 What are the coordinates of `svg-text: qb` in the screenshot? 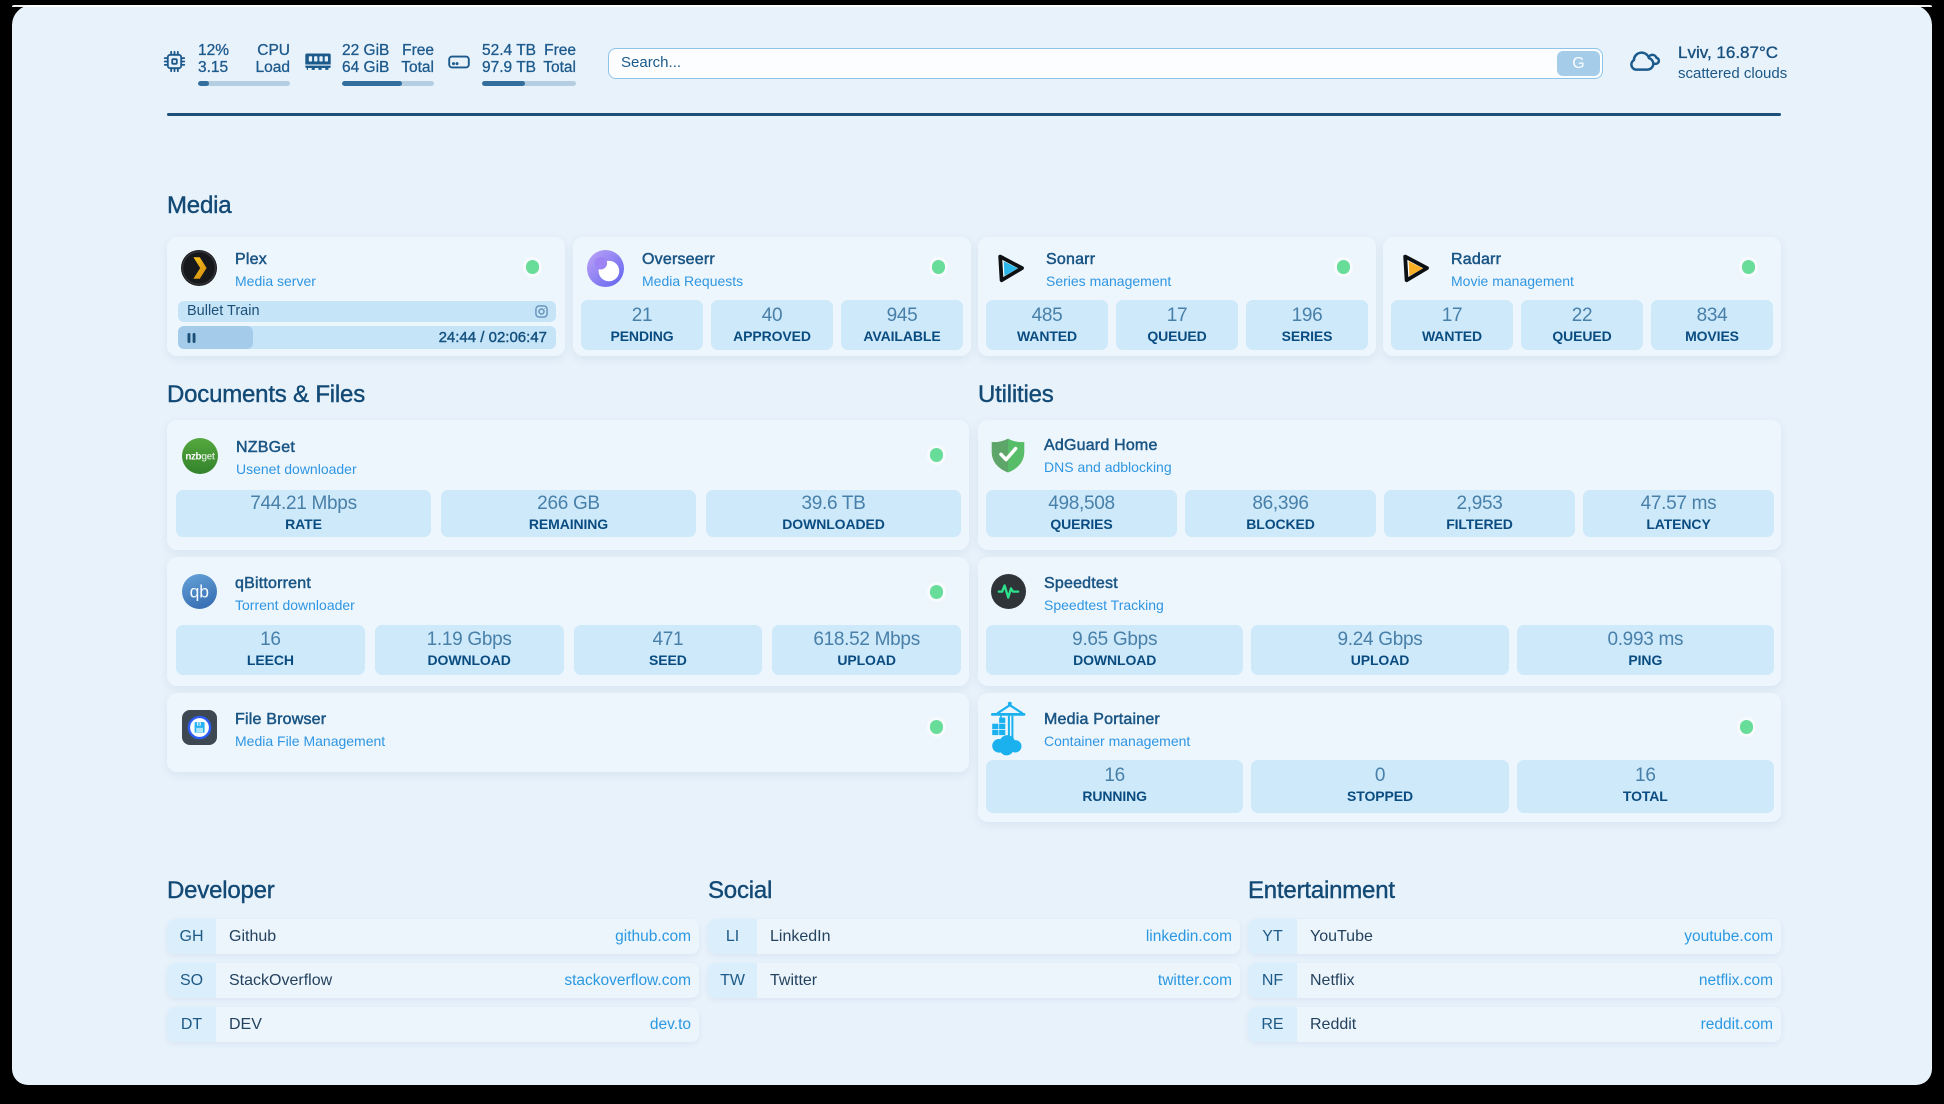 It's located at (199, 591).